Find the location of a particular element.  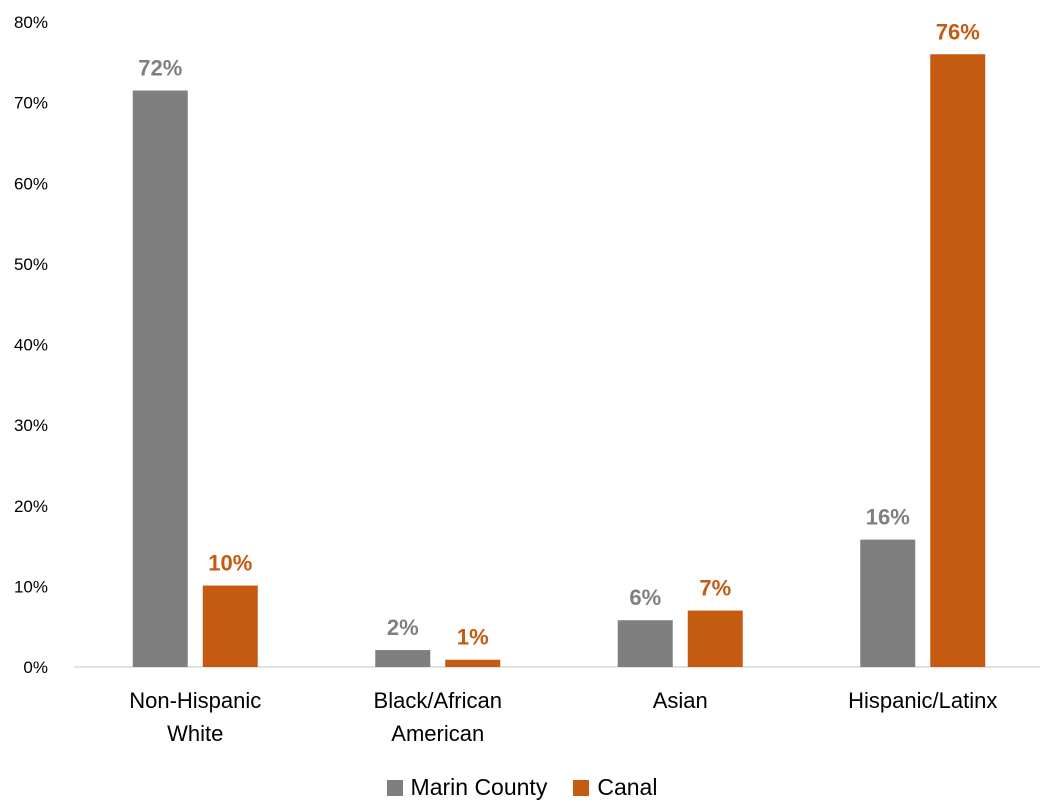

legend-item-canal: Canal is located at coordinates (615, 787).